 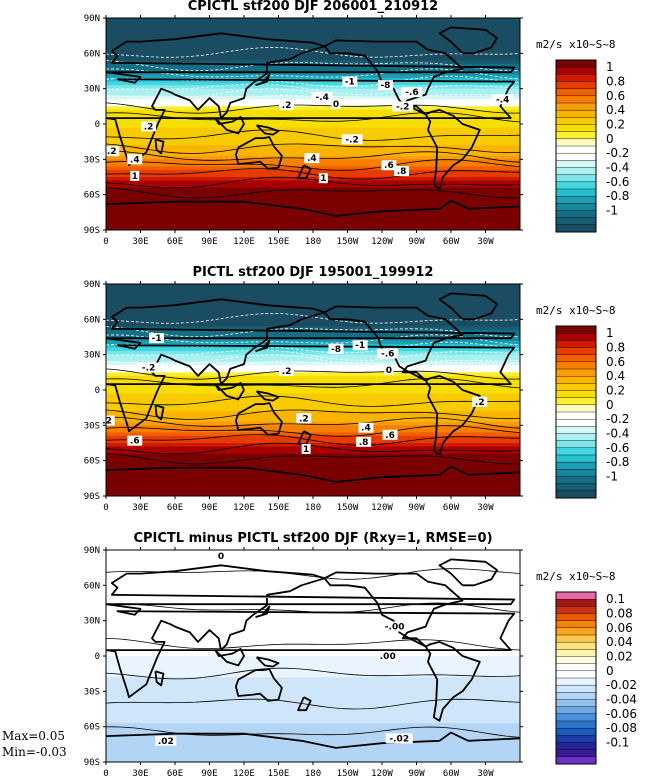 What do you see at coordinates (382, 774) in the screenshot?
I see `lon-tick-label: 120W` at bounding box center [382, 774].